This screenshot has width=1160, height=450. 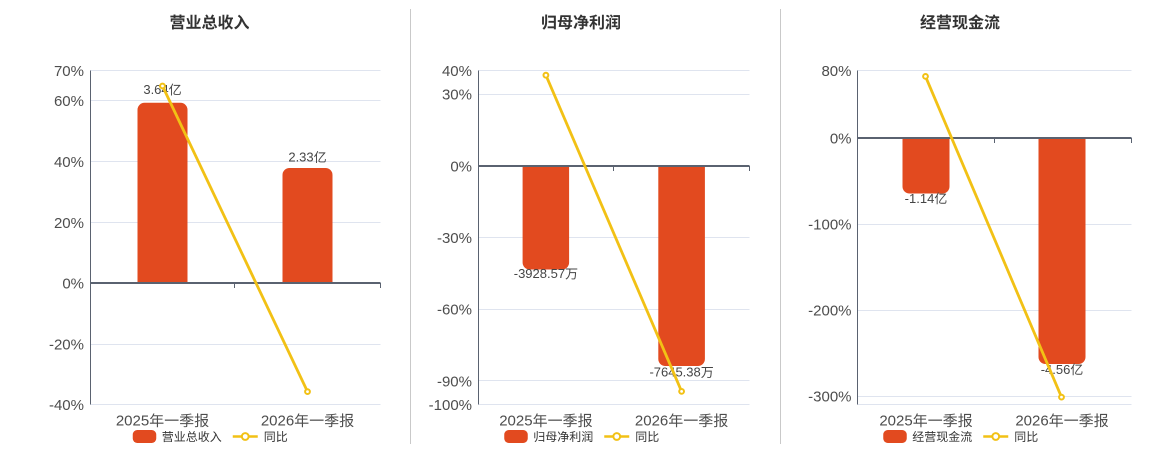 What do you see at coordinates (920, 198) in the screenshot?
I see `svg-text: -1.14` at bounding box center [920, 198].